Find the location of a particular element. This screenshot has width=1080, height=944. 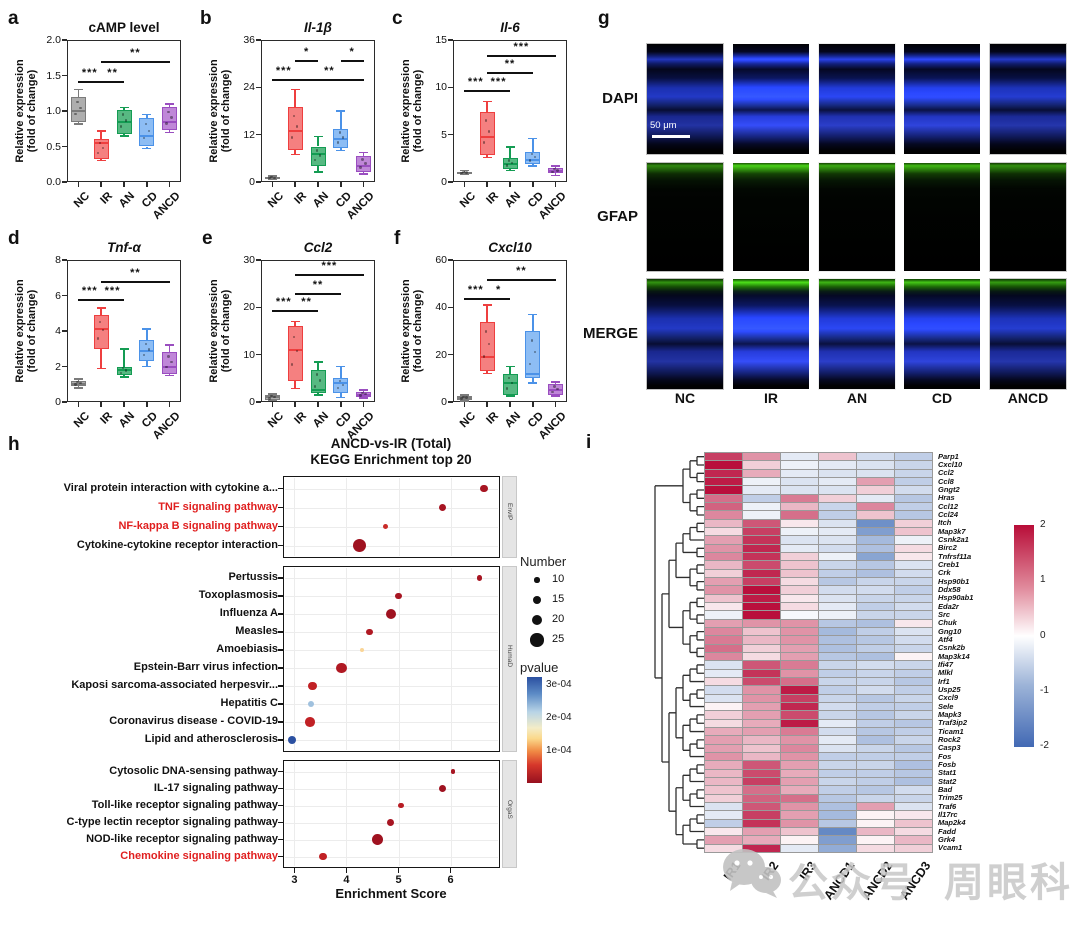

legend-size-dot is located at coordinates (537, 600).